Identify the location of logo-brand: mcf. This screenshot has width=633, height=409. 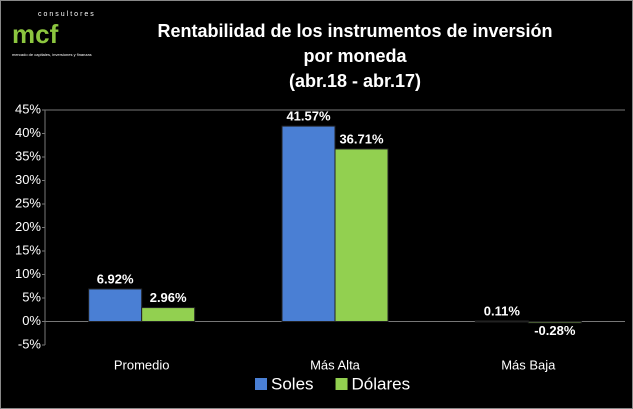
(35, 34).